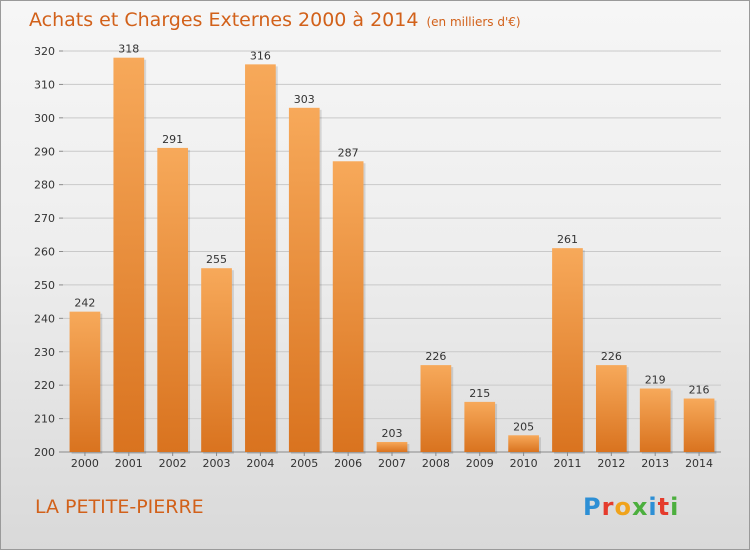  I want to click on data-label: 242, so click(84, 303).